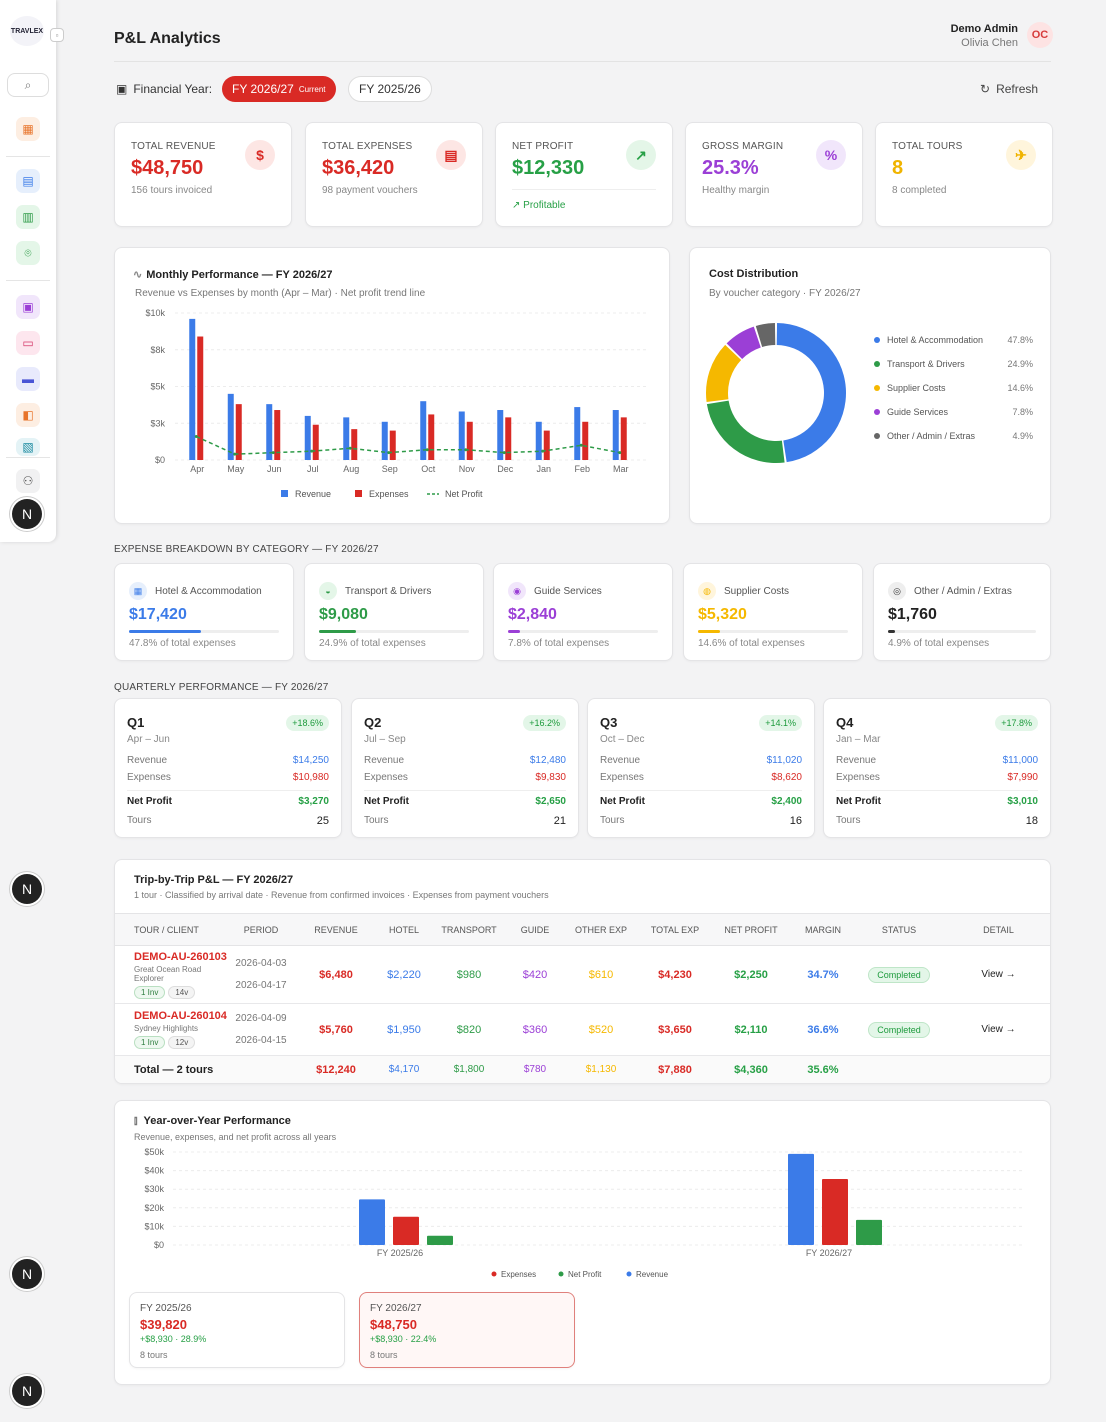  Describe the element at coordinates (823, 974) in the screenshot. I see `margin-cell: 34.7%` at that location.